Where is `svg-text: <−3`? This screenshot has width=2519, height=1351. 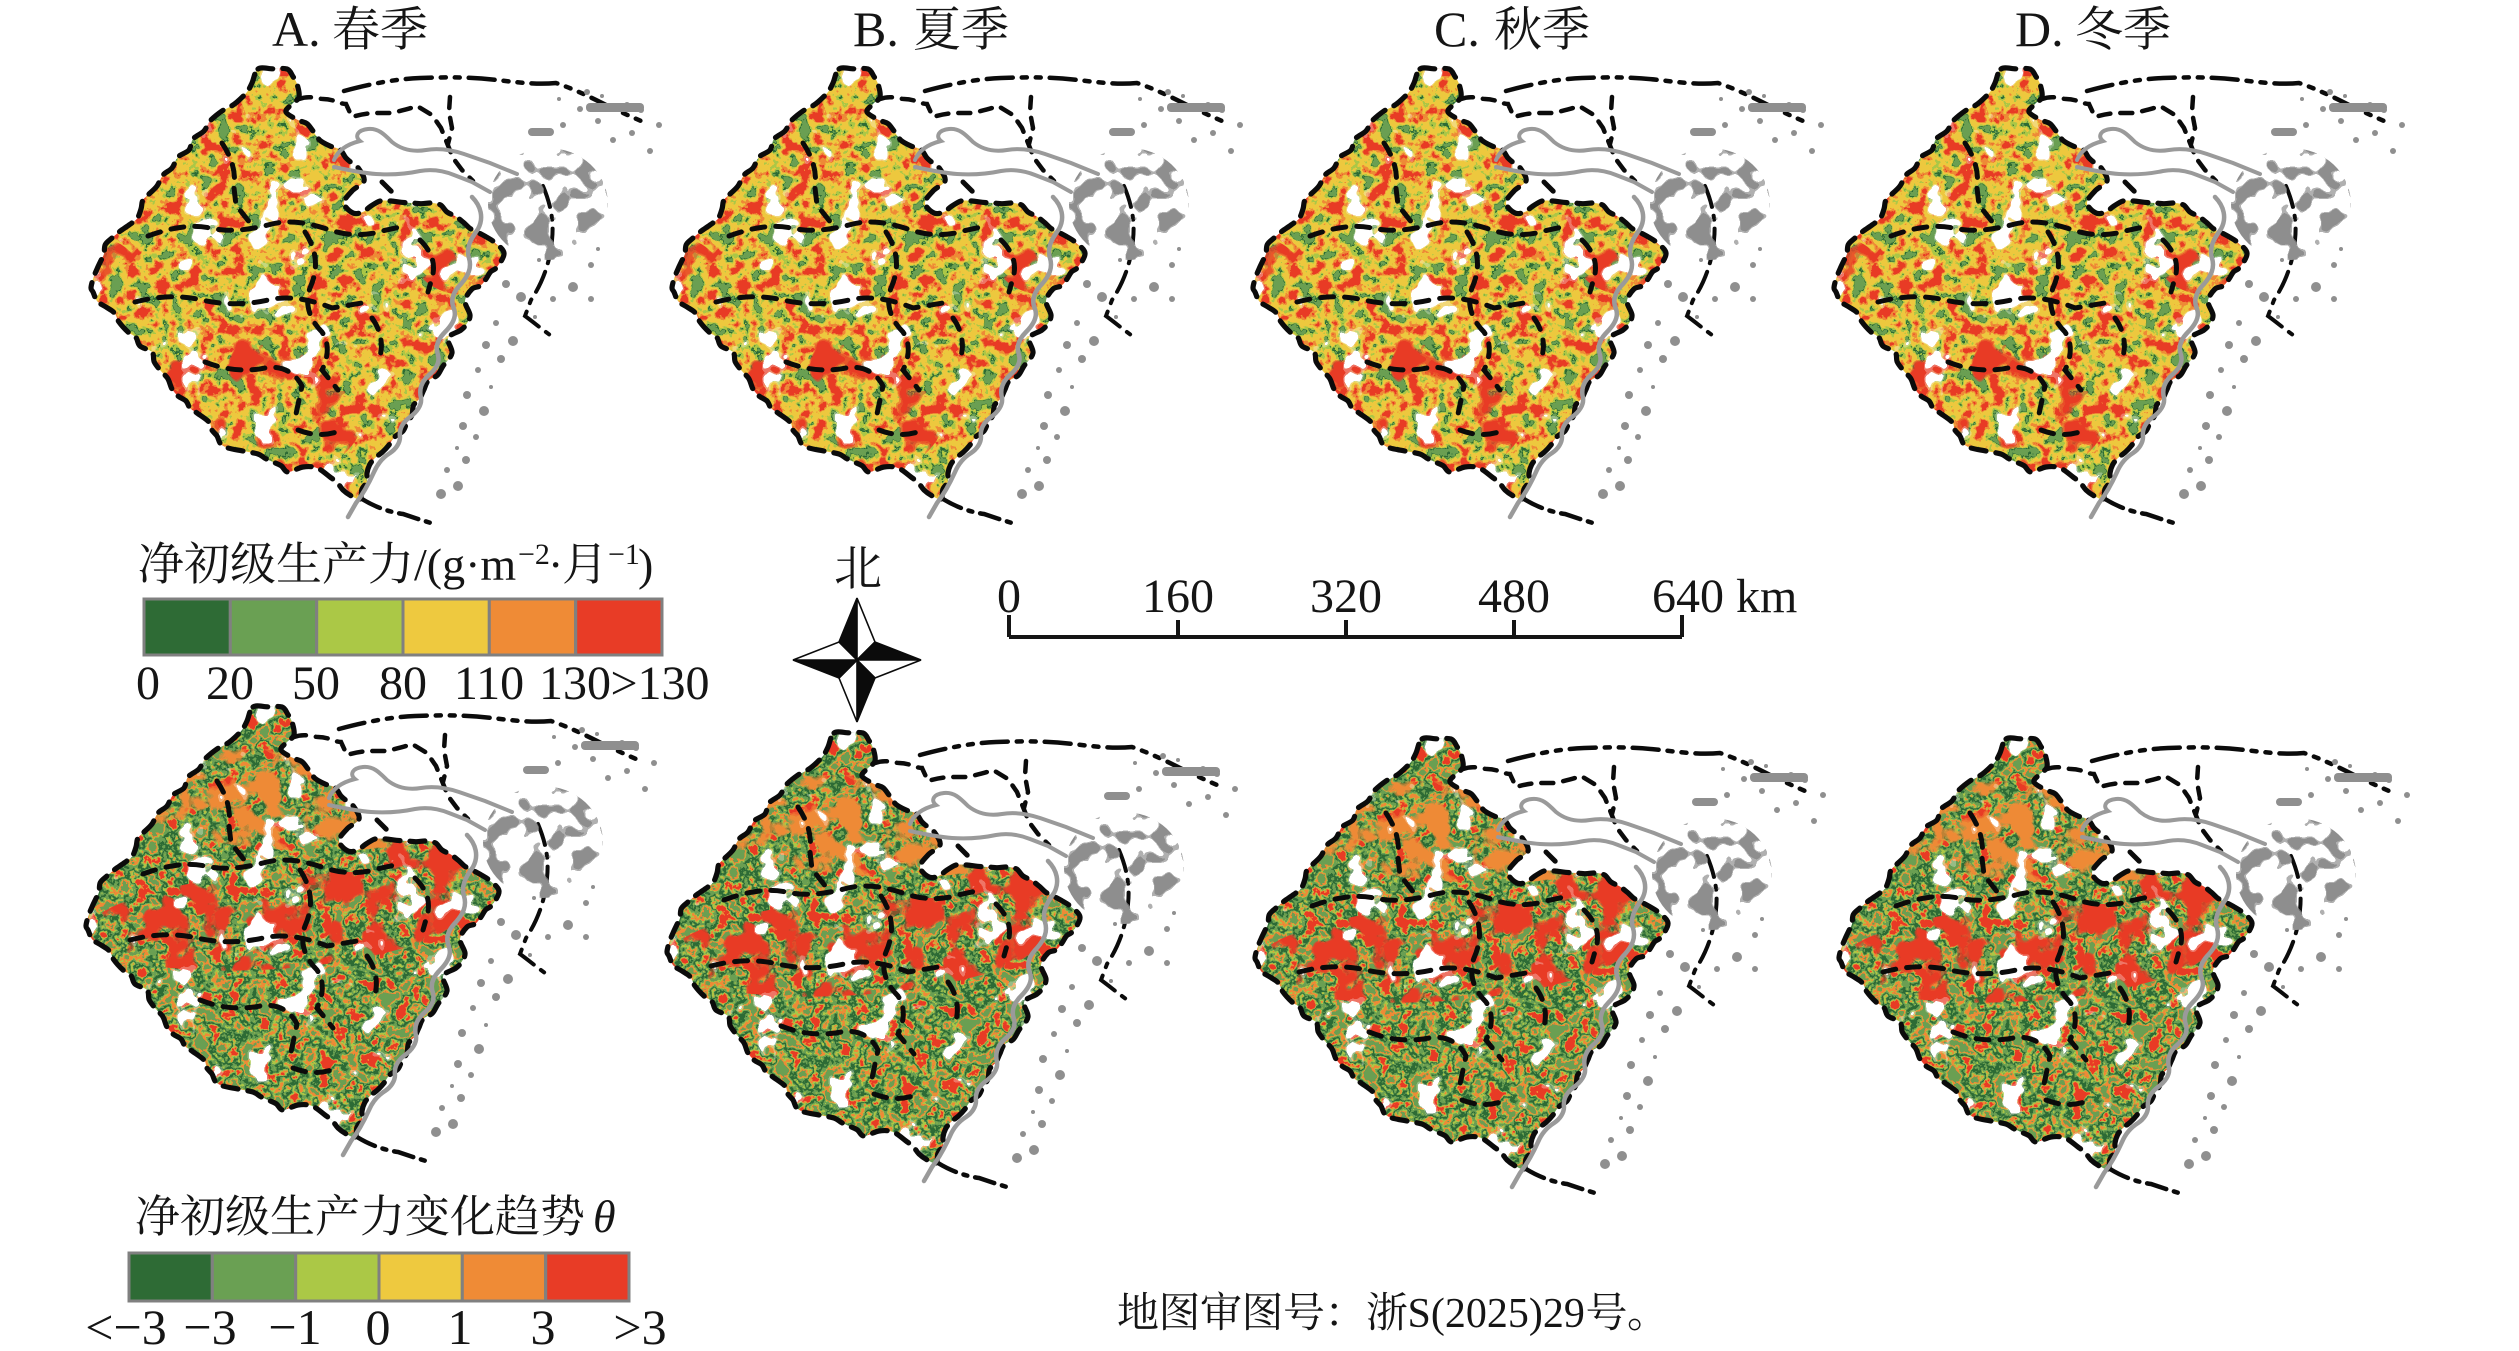 svg-text: <−3 is located at coordinates (125, 1325).